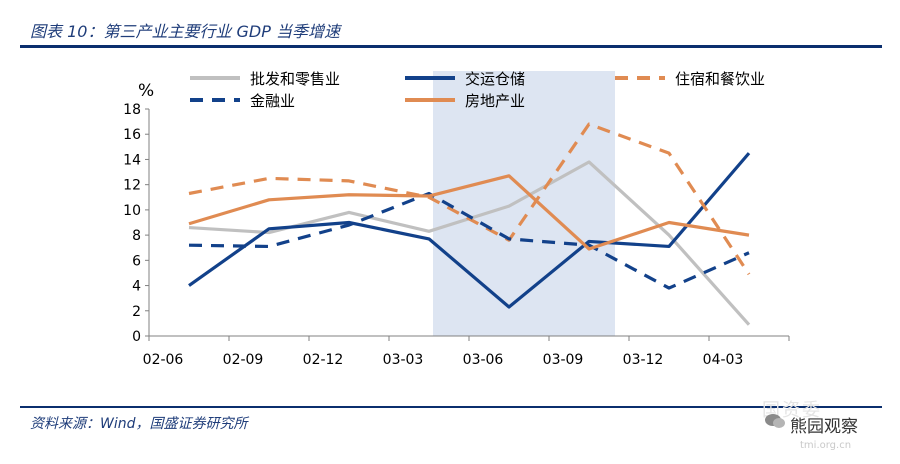 The height and width of the screenshot is (464, 900). I want to click on x-tick-label: 04-03, so click(723, 360).